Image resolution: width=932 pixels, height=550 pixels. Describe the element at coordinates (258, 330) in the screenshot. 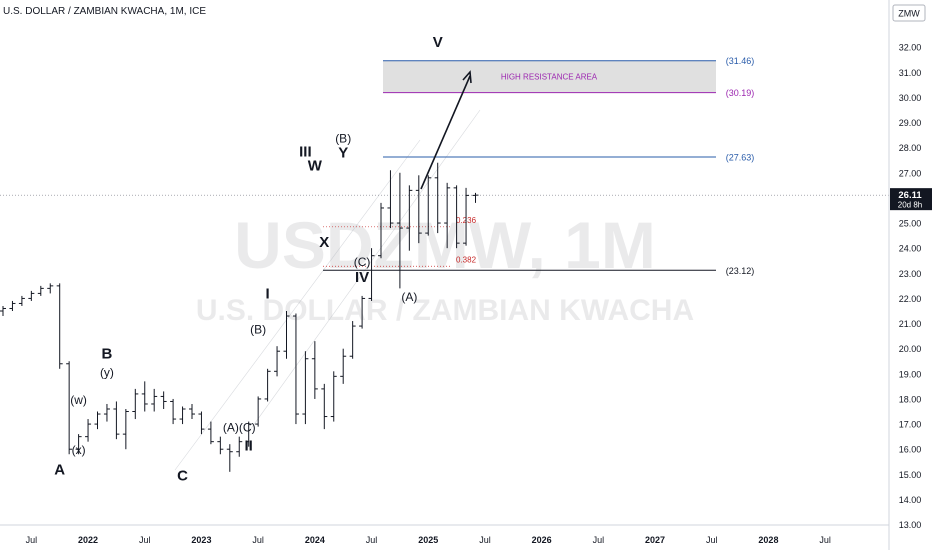

I see `wave-label-7: (B)` at that location.